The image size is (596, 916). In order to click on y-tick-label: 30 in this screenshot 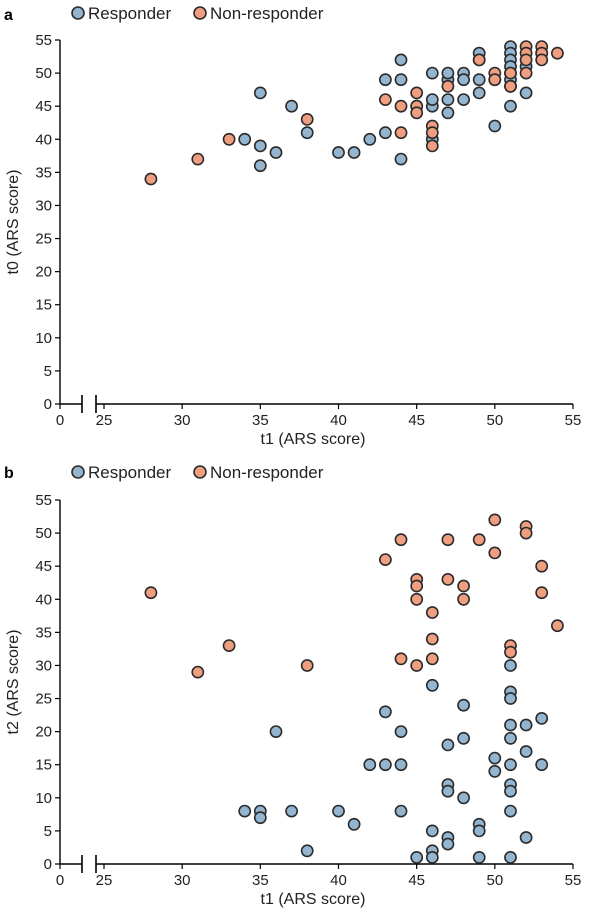, I will do `click(43, 665)`.